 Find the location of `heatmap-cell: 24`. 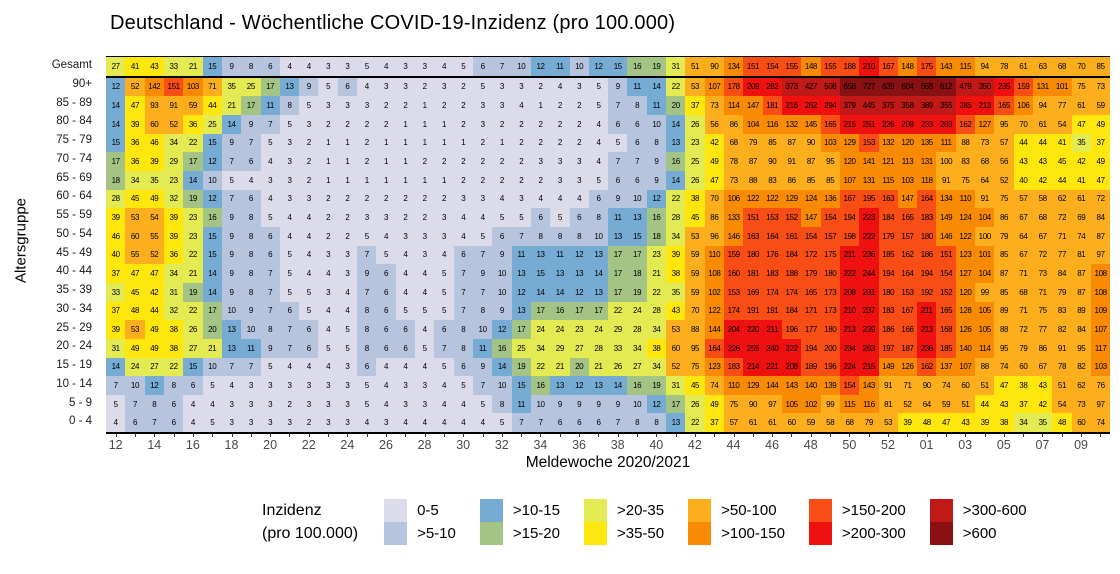

heatmap-cell: 24 is located at coordinates (598, 329).